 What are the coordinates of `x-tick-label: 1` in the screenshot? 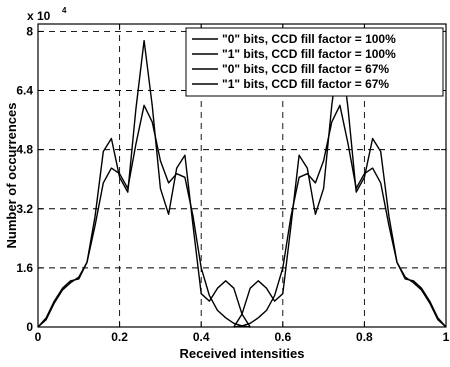 It's located at (446, 337).